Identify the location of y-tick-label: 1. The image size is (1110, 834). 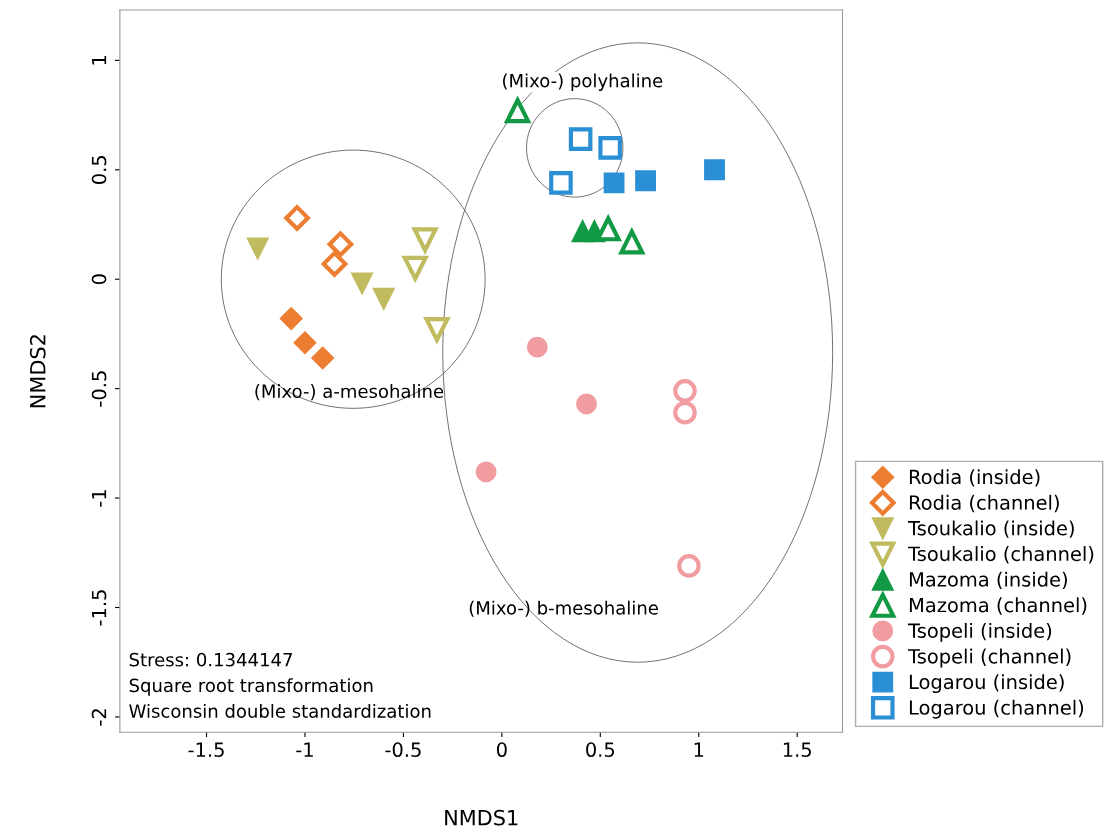
(99, 60).